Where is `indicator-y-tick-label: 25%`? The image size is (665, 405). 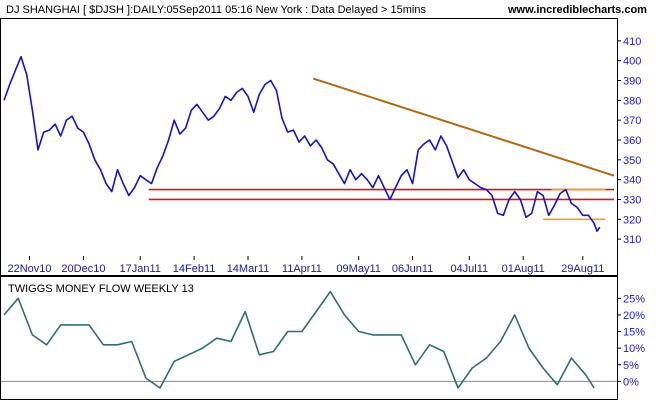
indicator-y-tick-label: 25% is located at coordinates (634, 299).